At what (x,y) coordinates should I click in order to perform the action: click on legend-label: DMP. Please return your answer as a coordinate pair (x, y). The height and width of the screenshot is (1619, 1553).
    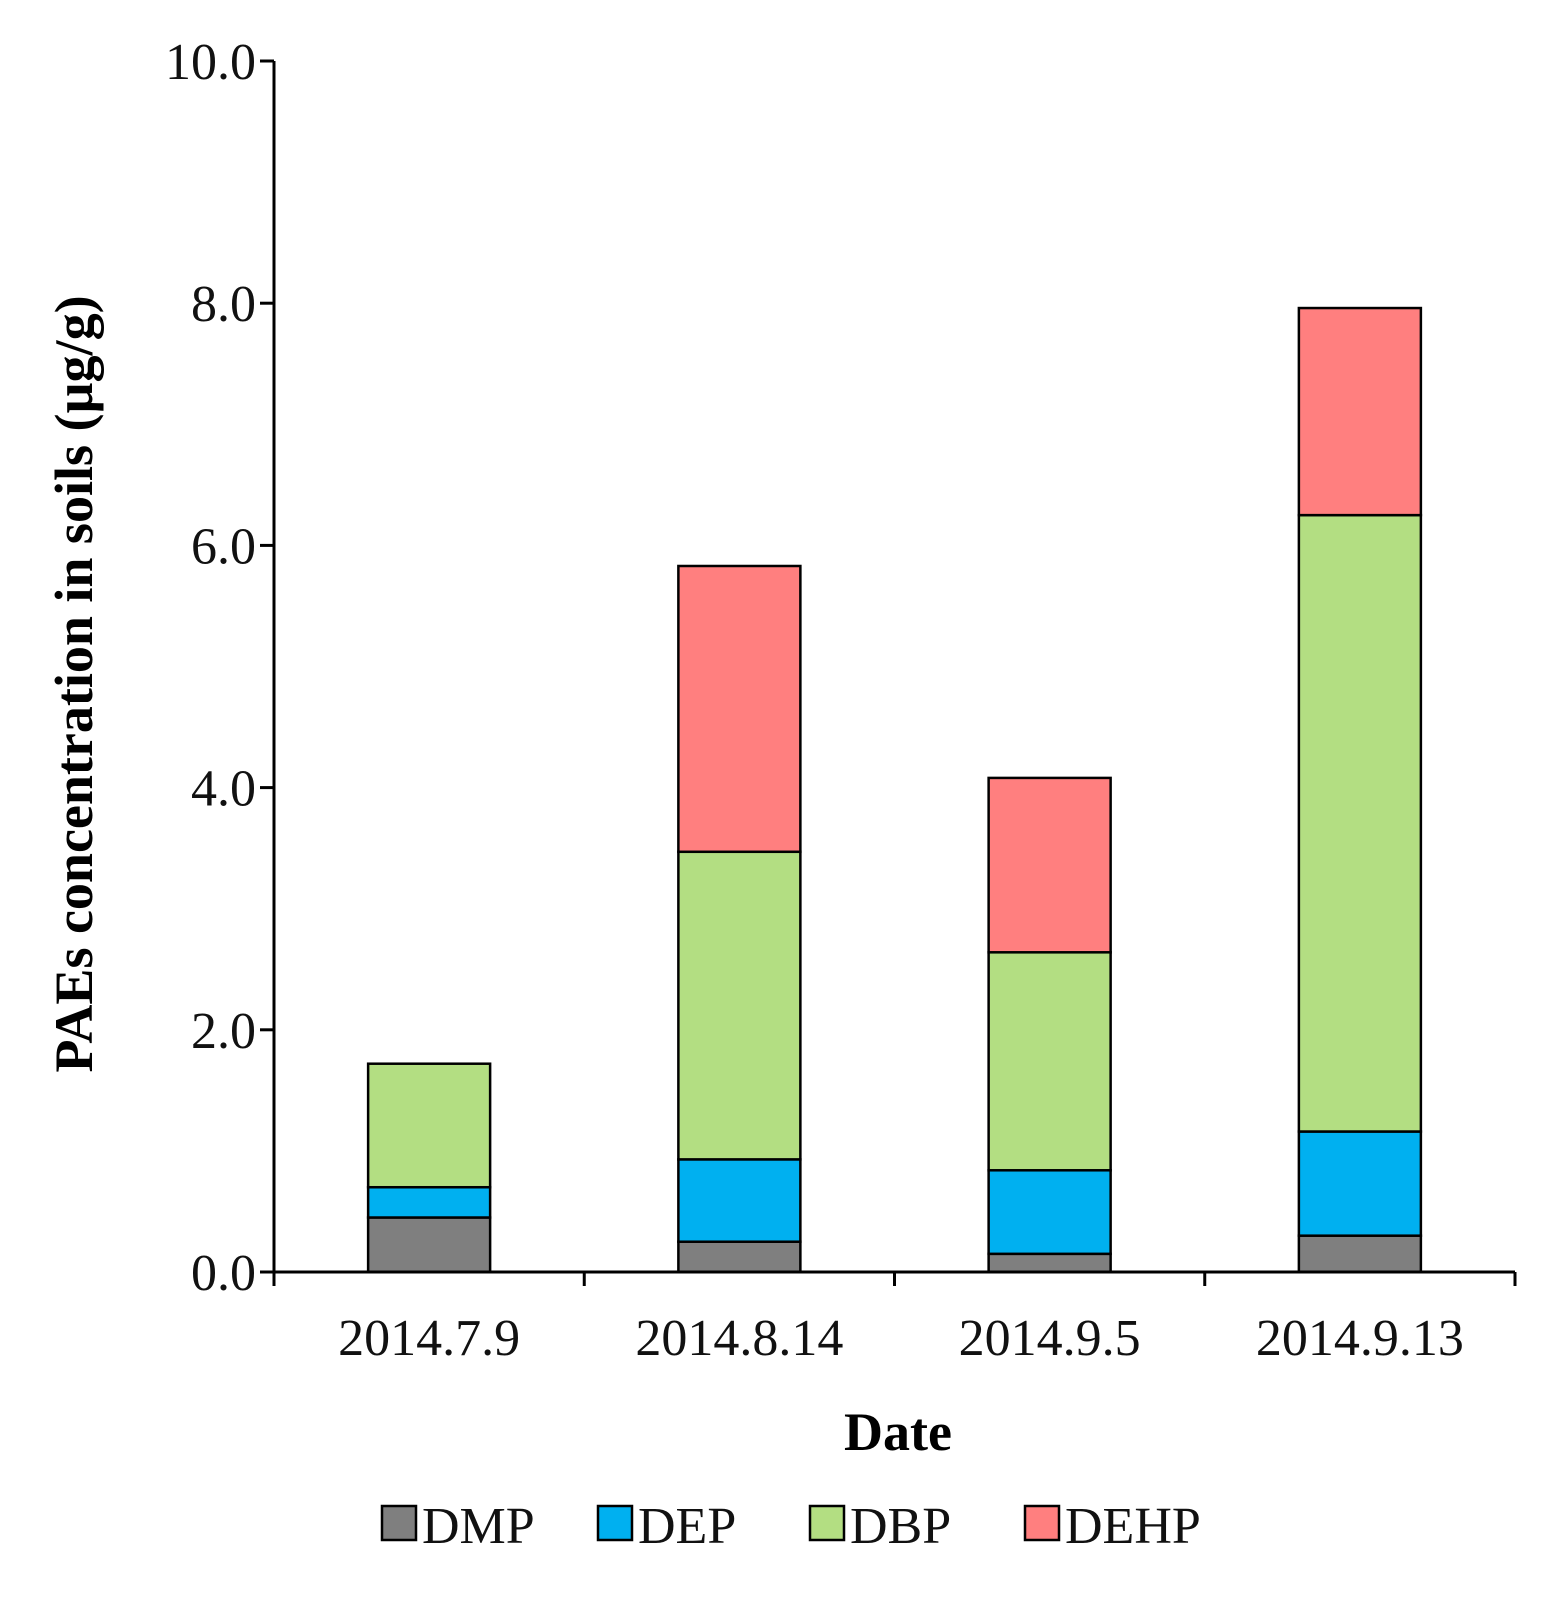
    Looking at the image, I should click on (478, 1526).